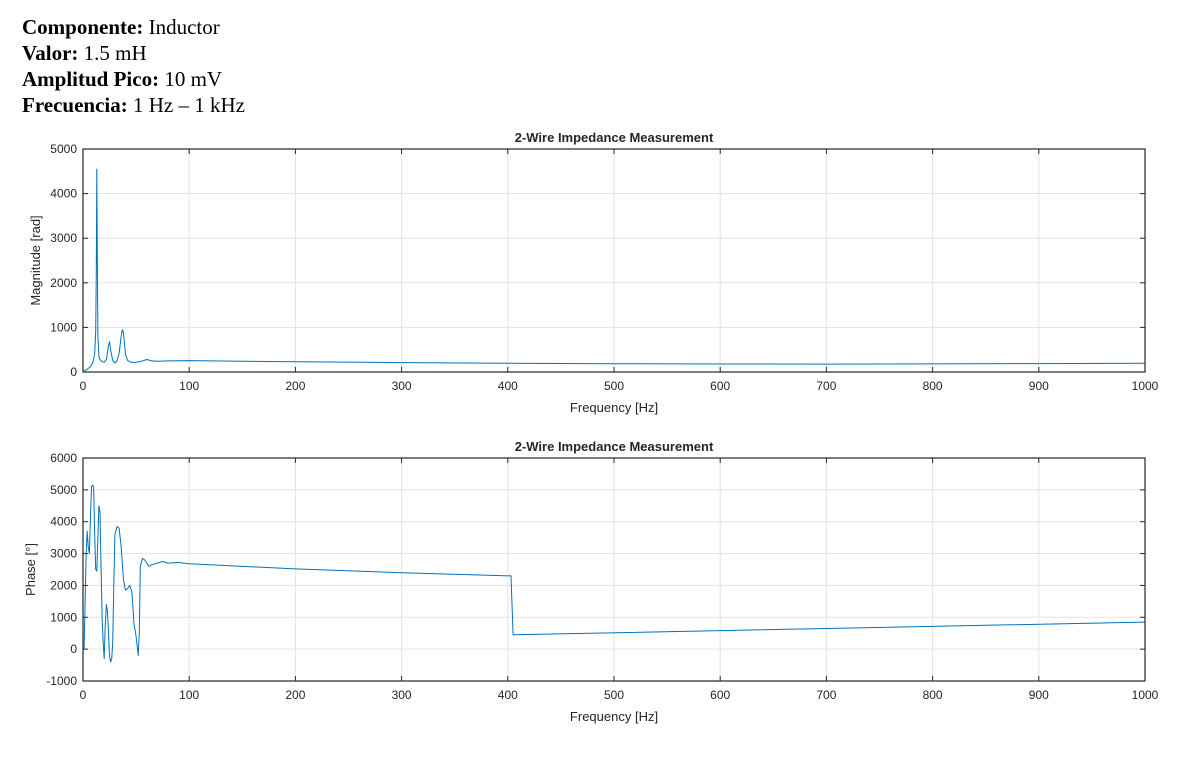  I want to click on phase-xtick-label: 700, so click(826, 695).